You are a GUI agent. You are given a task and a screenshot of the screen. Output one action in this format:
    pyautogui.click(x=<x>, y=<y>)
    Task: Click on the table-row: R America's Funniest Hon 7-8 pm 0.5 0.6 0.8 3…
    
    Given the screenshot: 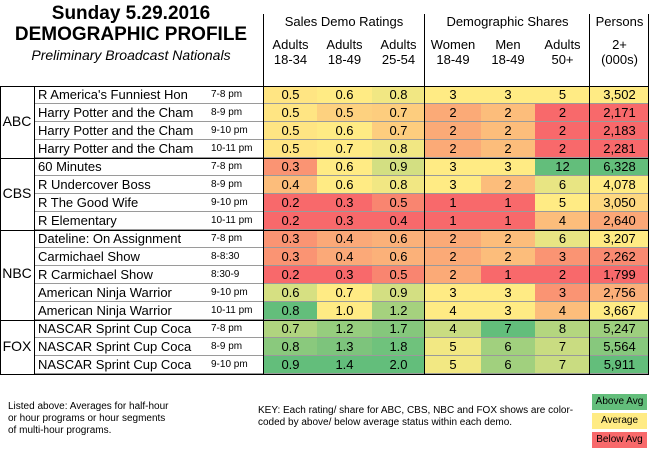 What is the action you would take?
    pyautogui.click(x=324, y=95)
    